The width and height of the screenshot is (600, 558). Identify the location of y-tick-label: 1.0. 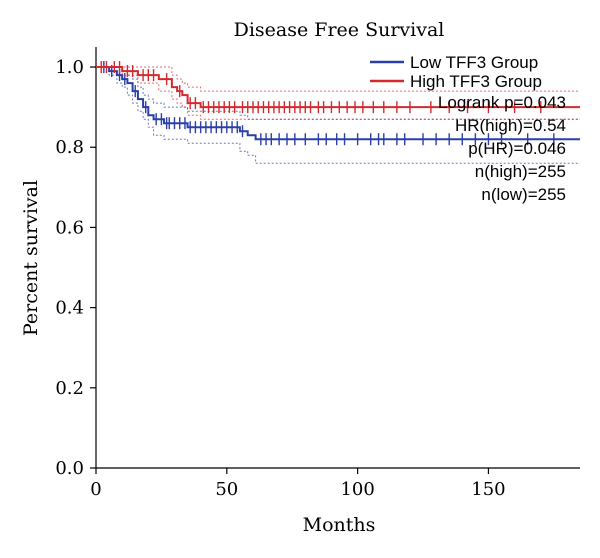
(69, 67).